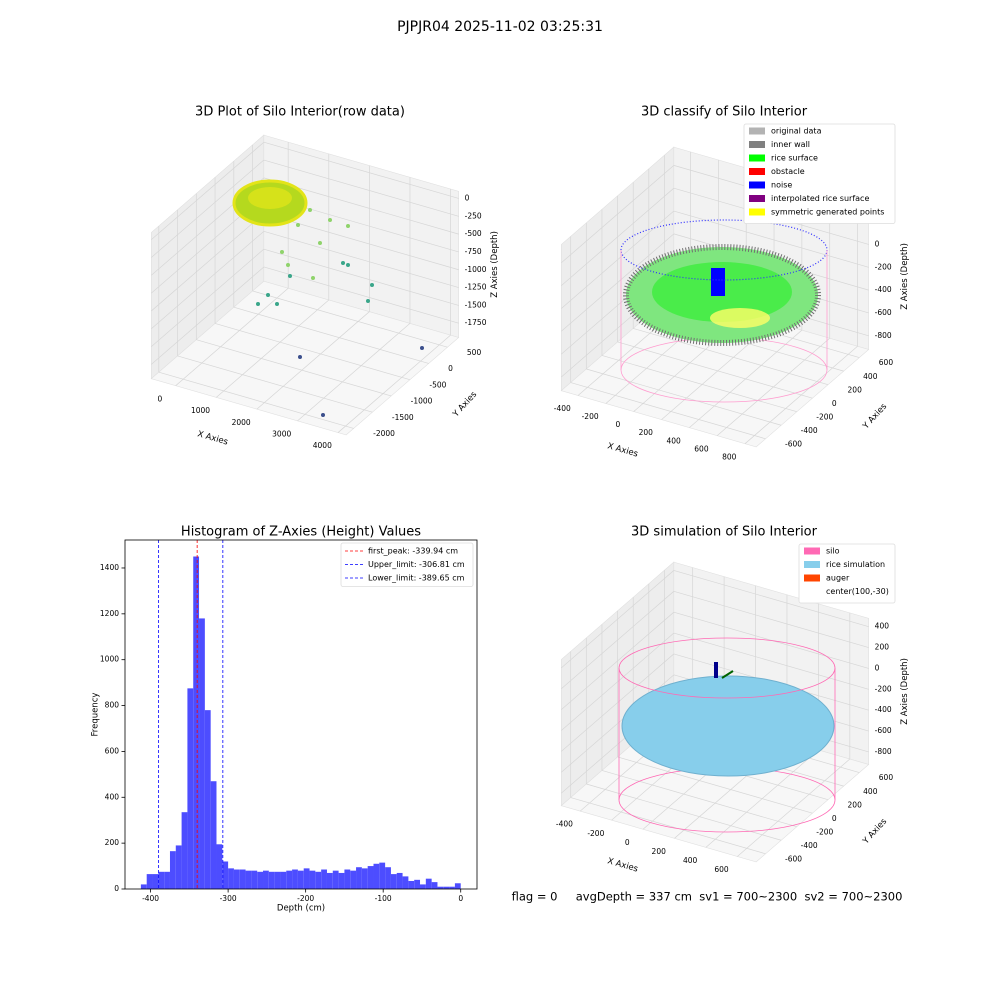  I want to click on noise-cluster, so click(718, 282).